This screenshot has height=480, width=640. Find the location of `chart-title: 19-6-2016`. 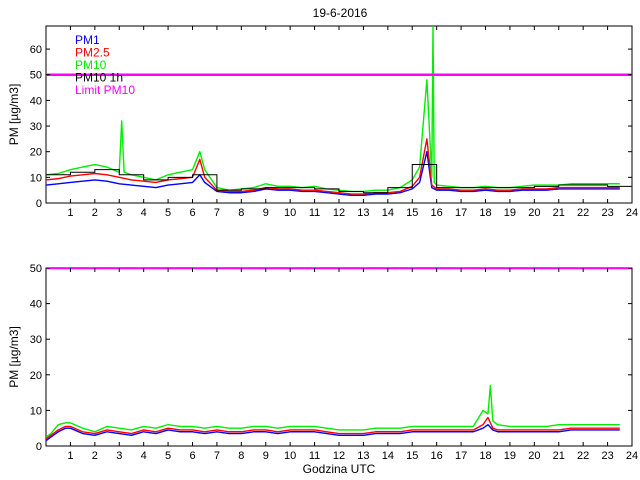

chart-title: 19-6-2016 is located at coordinates (340, 13).